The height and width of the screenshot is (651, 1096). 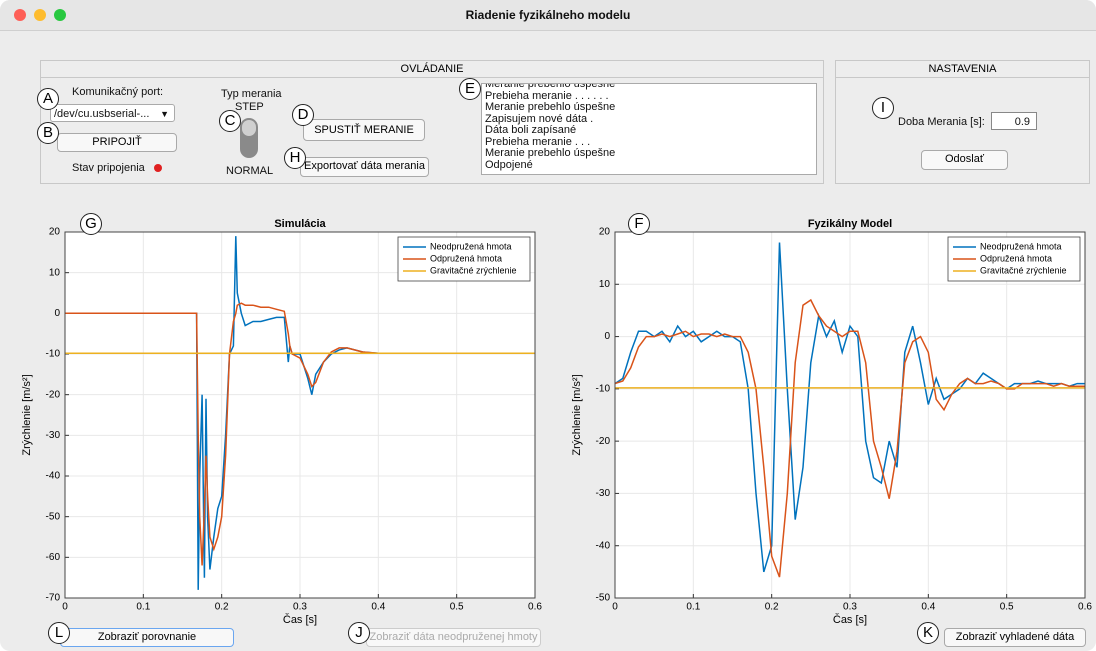 What do you see at coordinates (48, 99) in the screenshot?
I see `marker: A` at bounding box center [48, 99].